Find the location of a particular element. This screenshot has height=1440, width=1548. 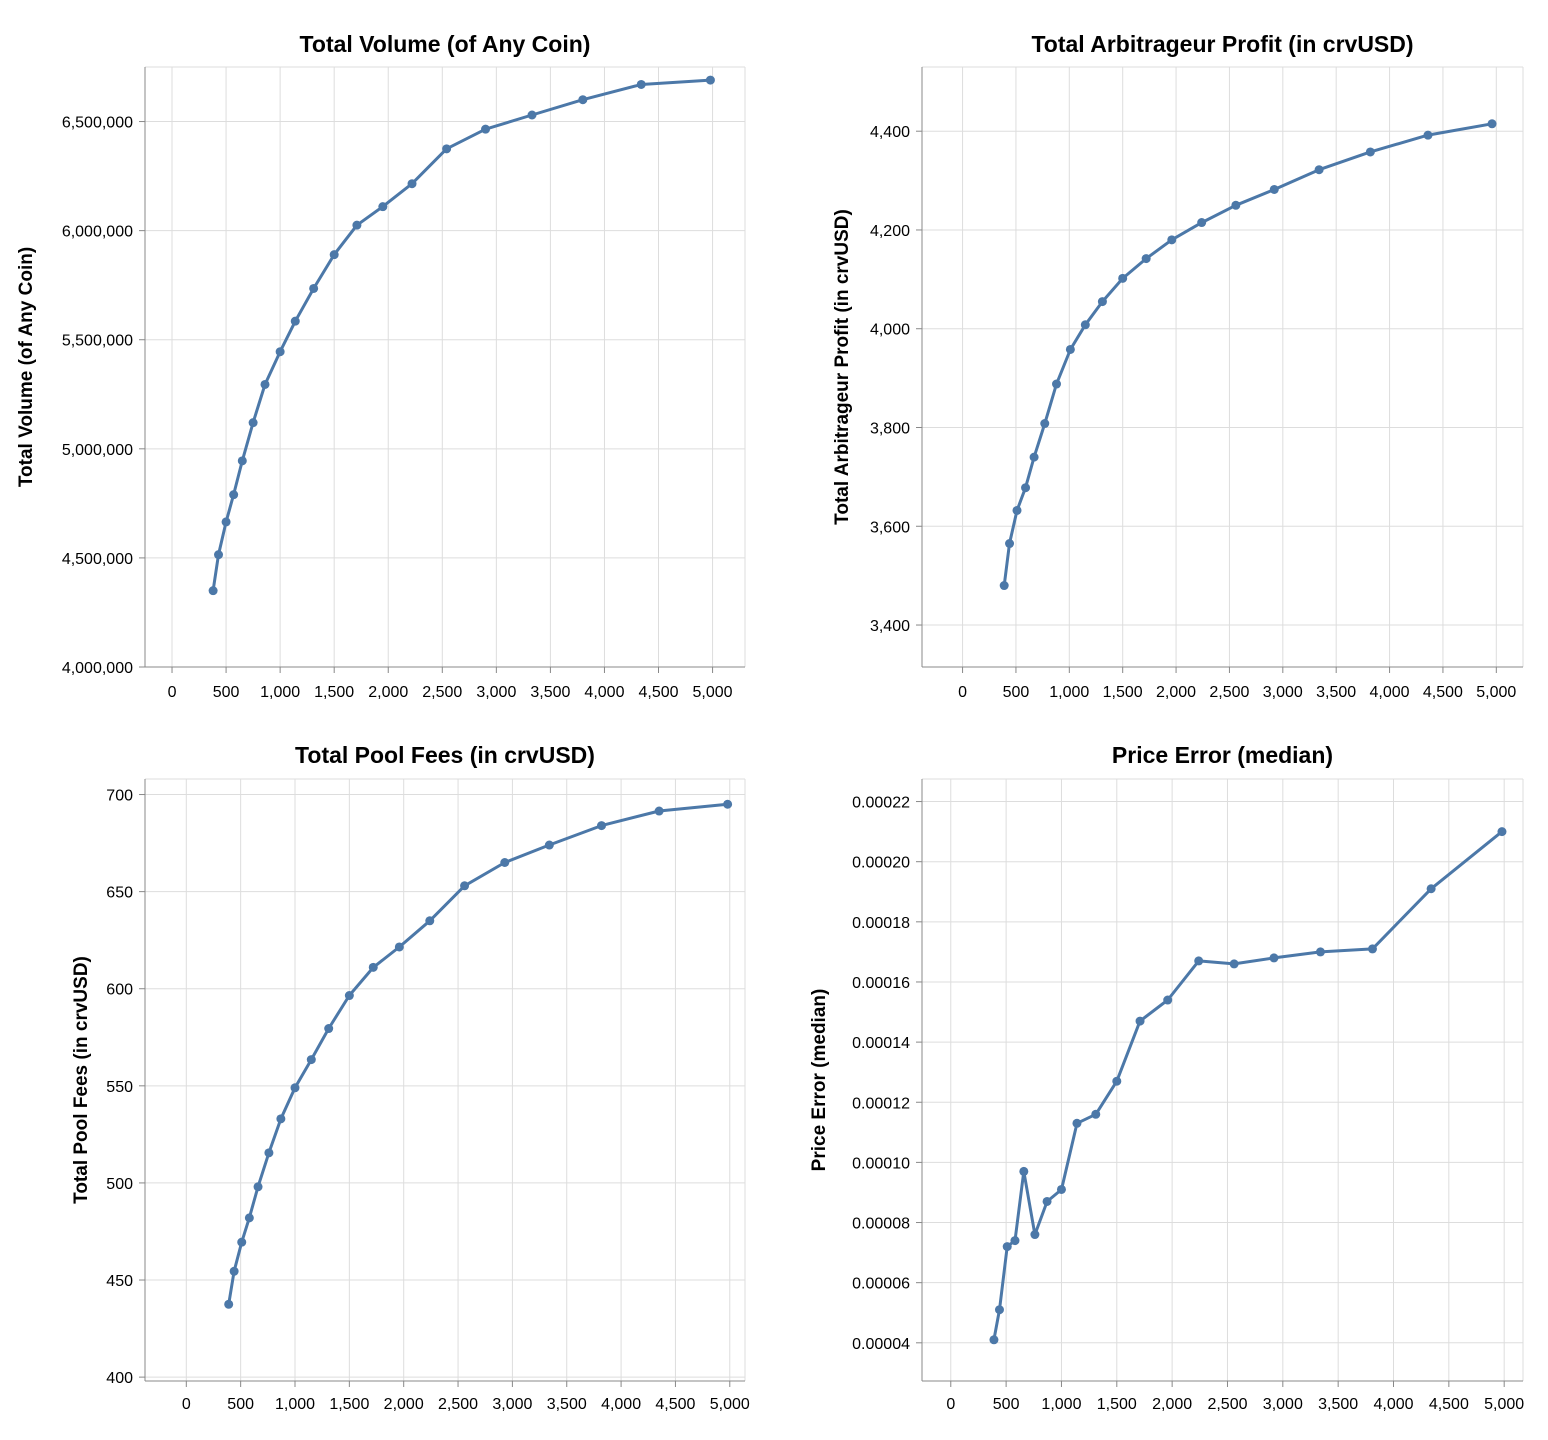

y-tick-label: 3,400 is located at coordinates (890, 626).